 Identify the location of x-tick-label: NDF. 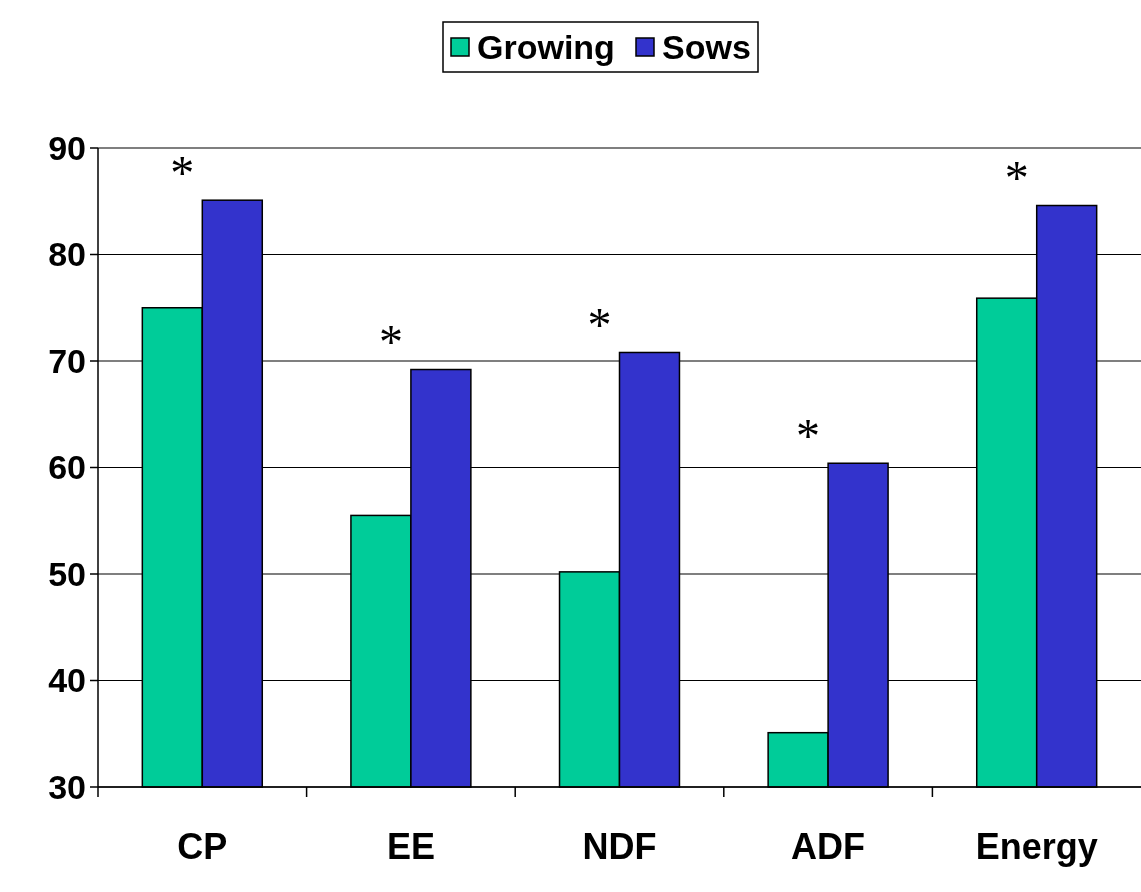
(619, 846).